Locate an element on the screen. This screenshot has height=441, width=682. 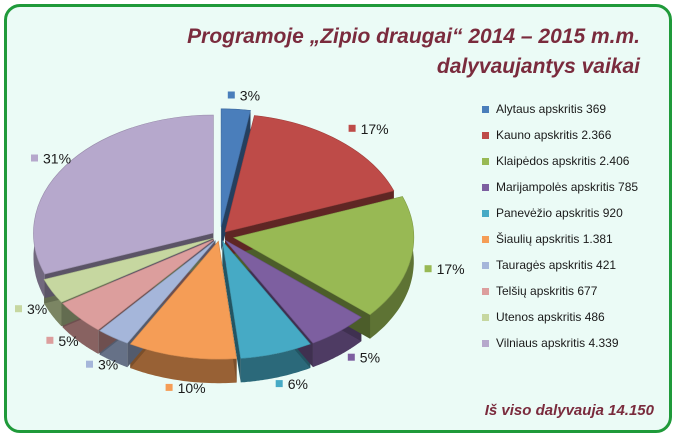
legend-item: Vilniaus apskritis 4.339 is located at coordinates (572, 343).